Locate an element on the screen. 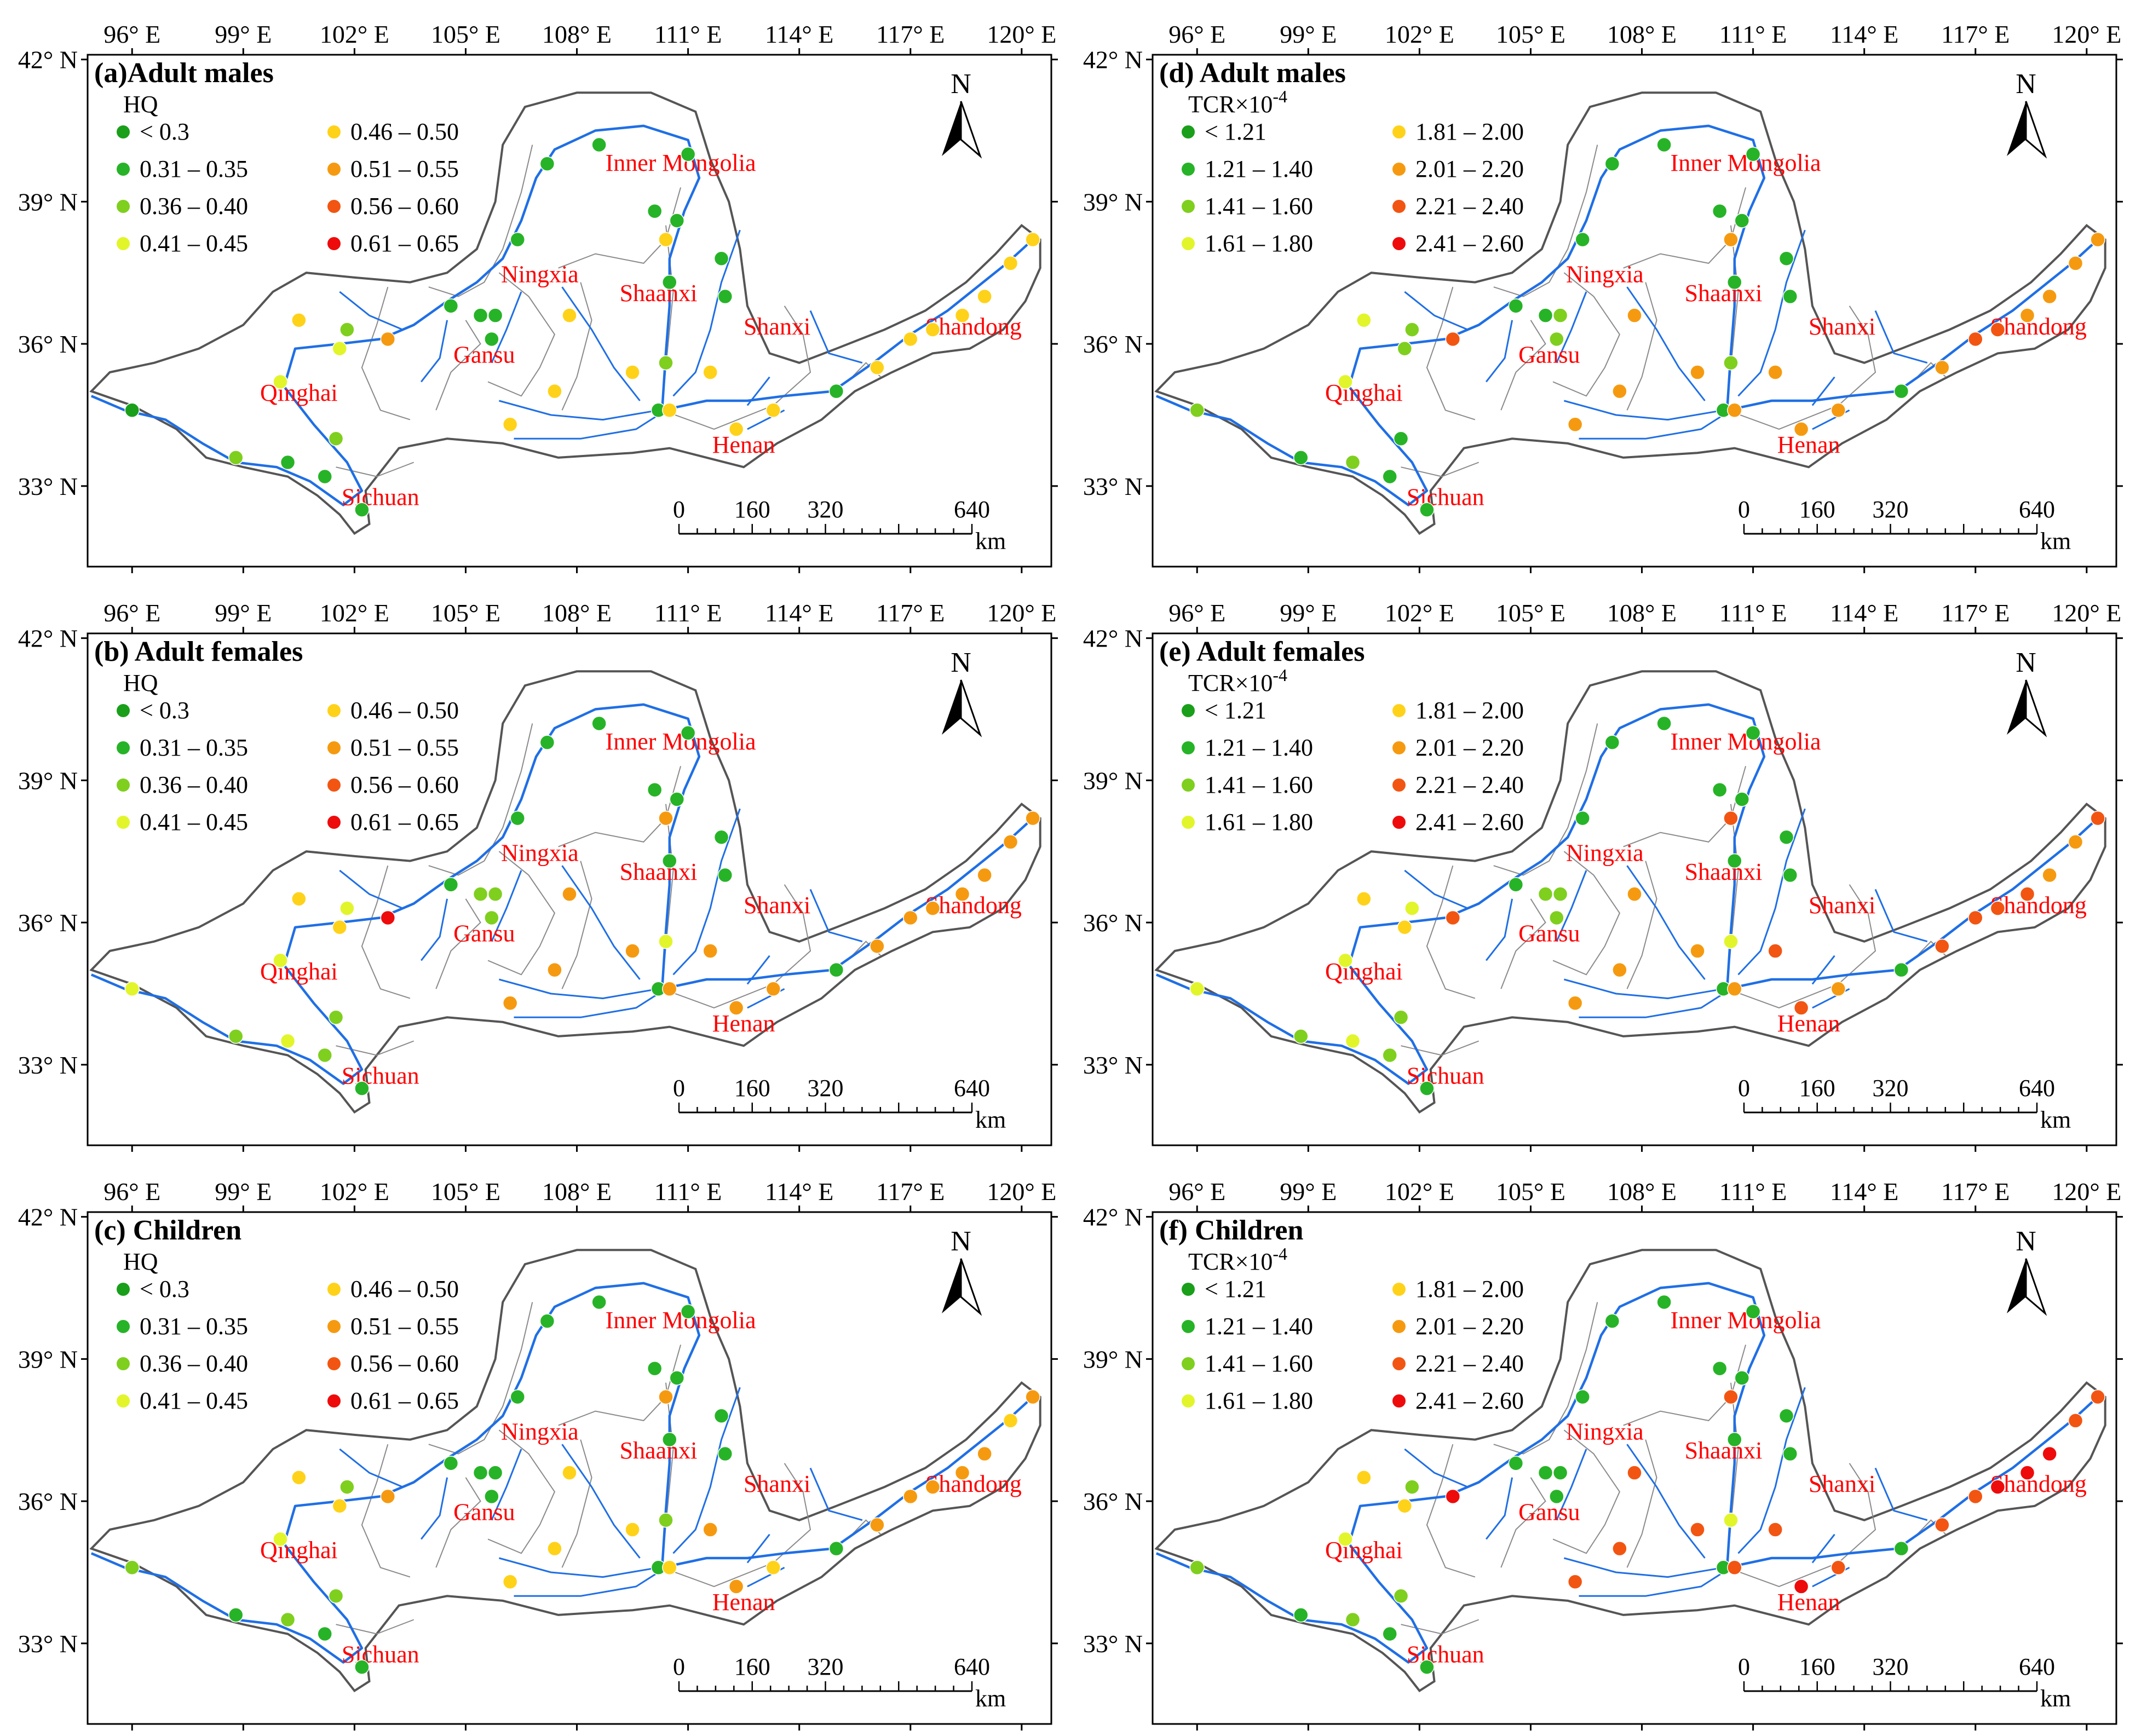  lon-tick-label: 120° E is located at coordinates (1021, 34).